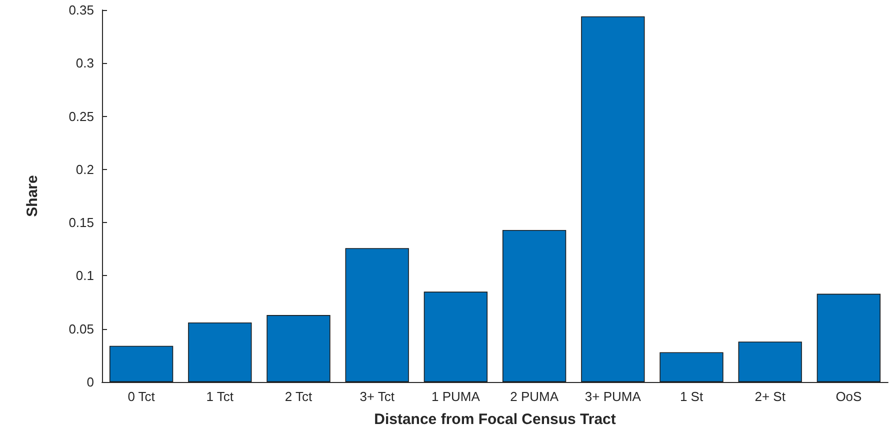 The image size is (890, 432). Describe the element at coordinates (220, 396) in the screenshot. I see `x-tick-label: 1 Tct` at that location.